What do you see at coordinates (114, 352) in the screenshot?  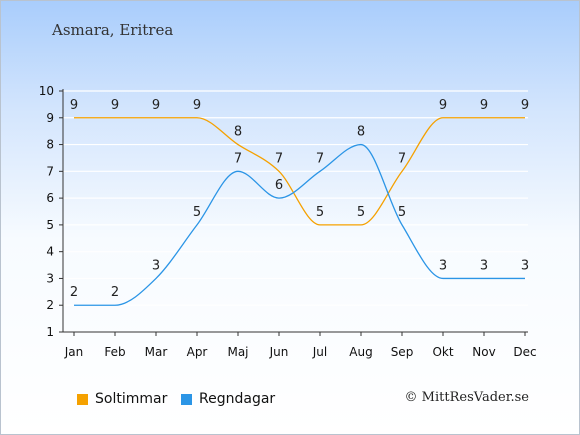 I see `x-tick-label-feb: Feb` at bounding box center [114, 352].